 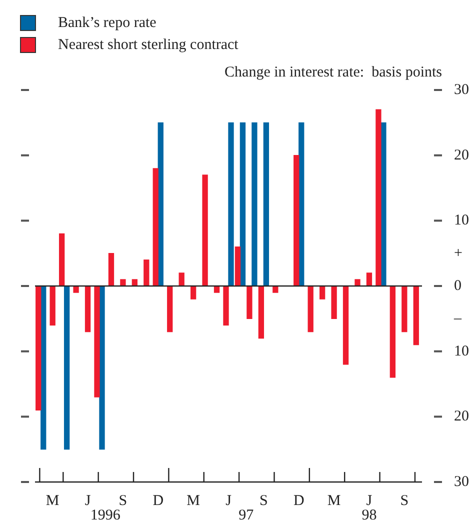 What do you see at coordinates (105, 515) in the screenshot?
I see `text: 1996` at bounding box center [105, 515].